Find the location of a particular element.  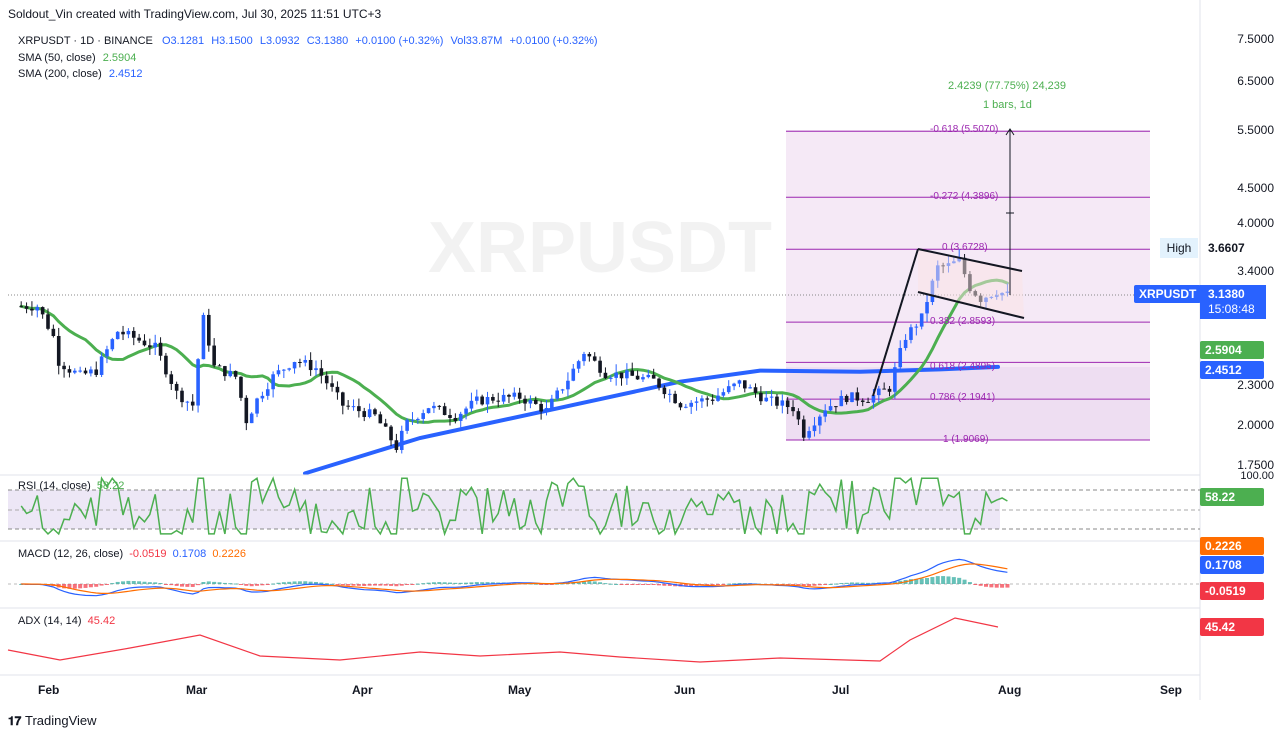

rsi-line is located at coordinates (514, 506).